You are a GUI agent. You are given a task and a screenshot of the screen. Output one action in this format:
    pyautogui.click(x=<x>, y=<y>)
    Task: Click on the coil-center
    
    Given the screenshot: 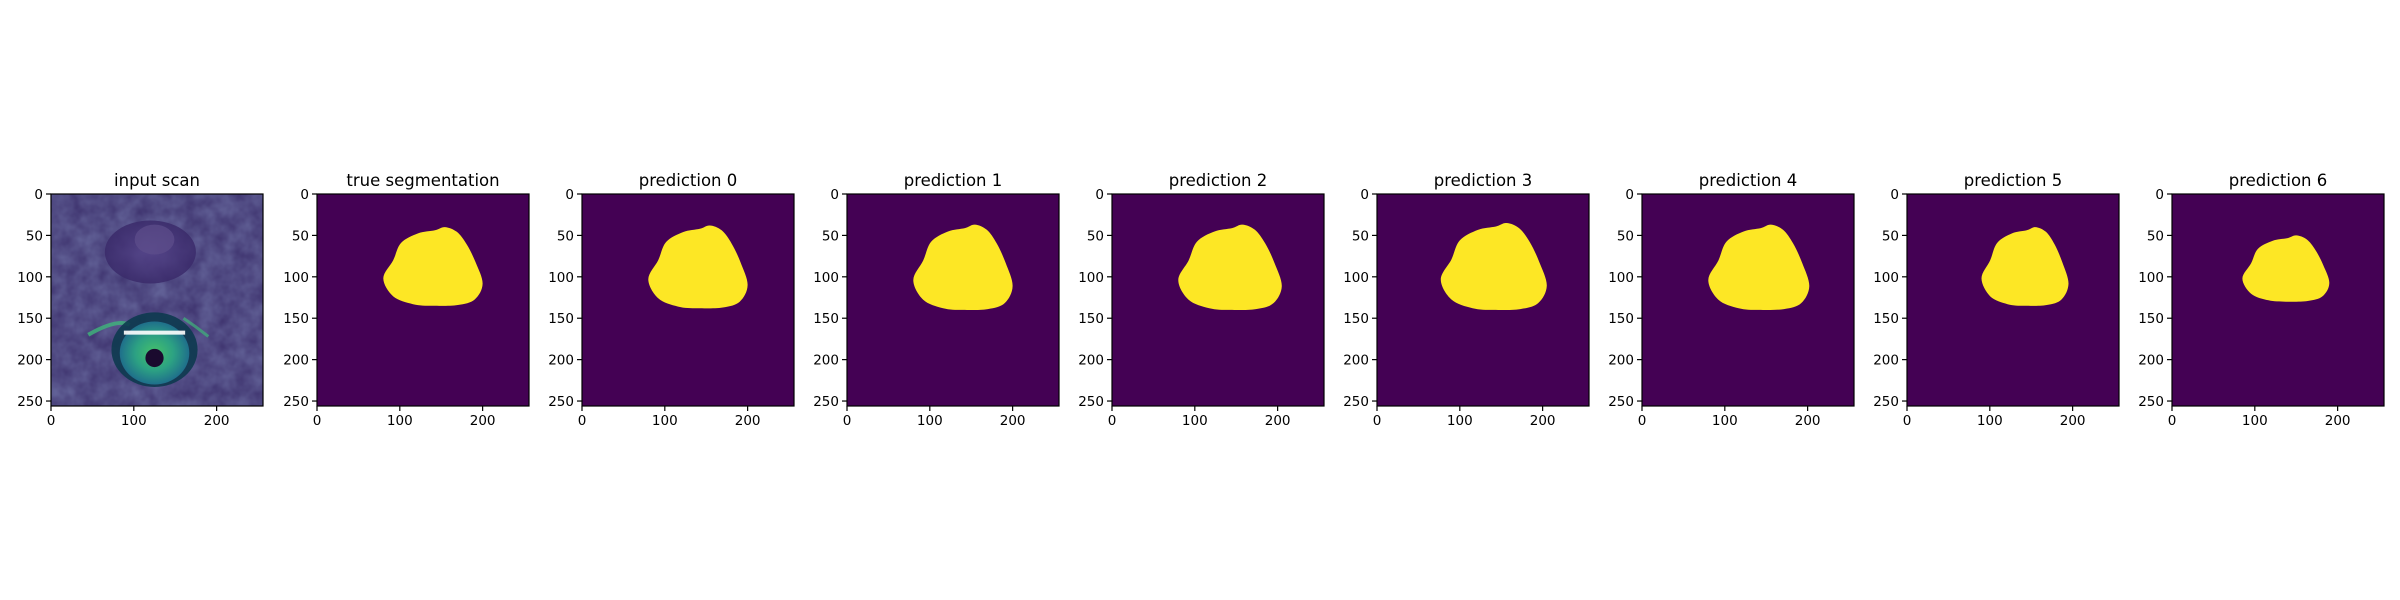 What is the action you would take?
    pyautogui.click(x=154, y=358)
    